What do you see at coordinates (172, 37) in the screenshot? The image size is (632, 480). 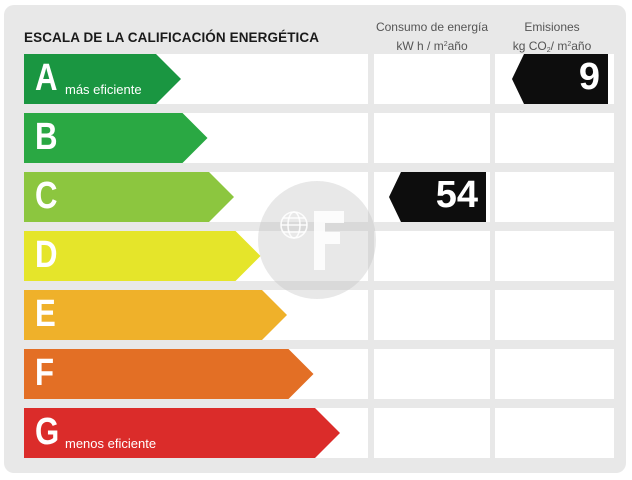 I see `scale-title: ESCALA DE LA CALIFICACIÓN ENERGÉTICA` at bounding box center [172, 37].